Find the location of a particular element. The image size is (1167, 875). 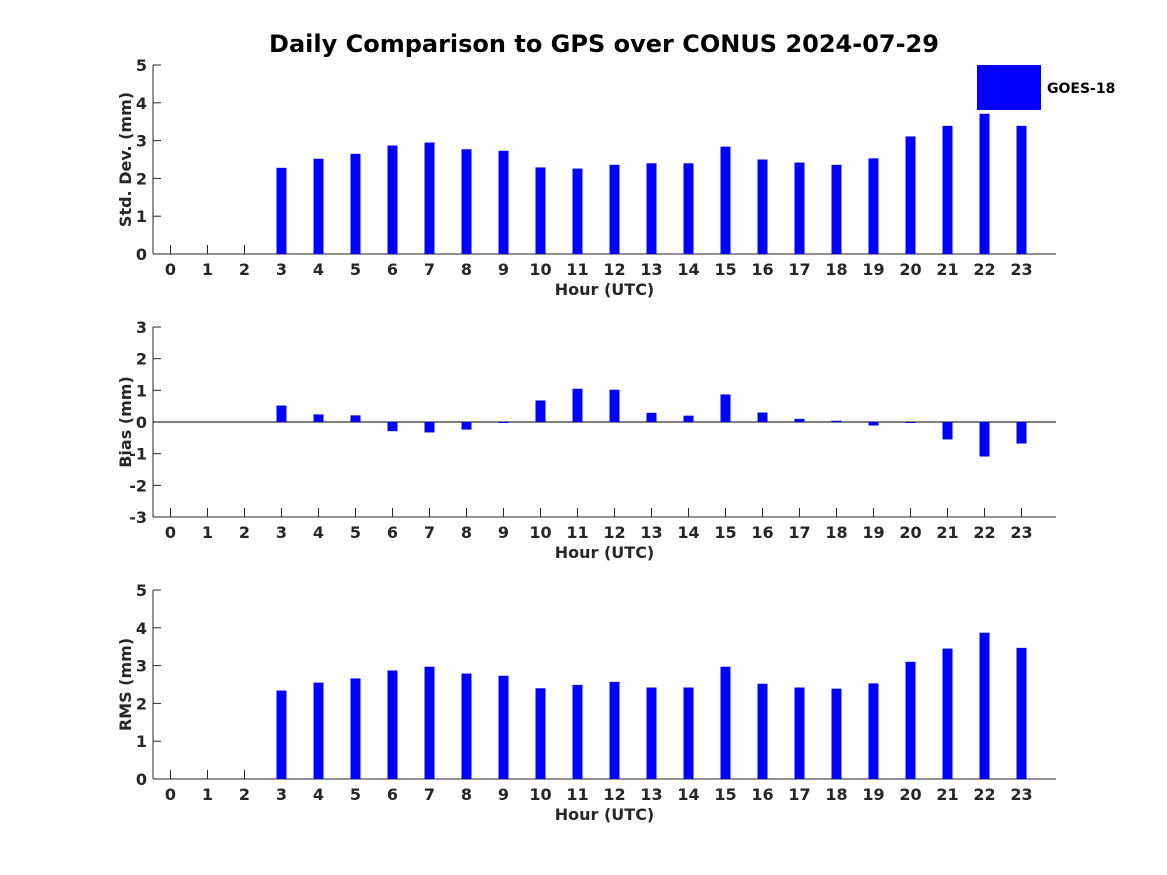

y-tick-label: 5 is located at coordinates (141, 590).